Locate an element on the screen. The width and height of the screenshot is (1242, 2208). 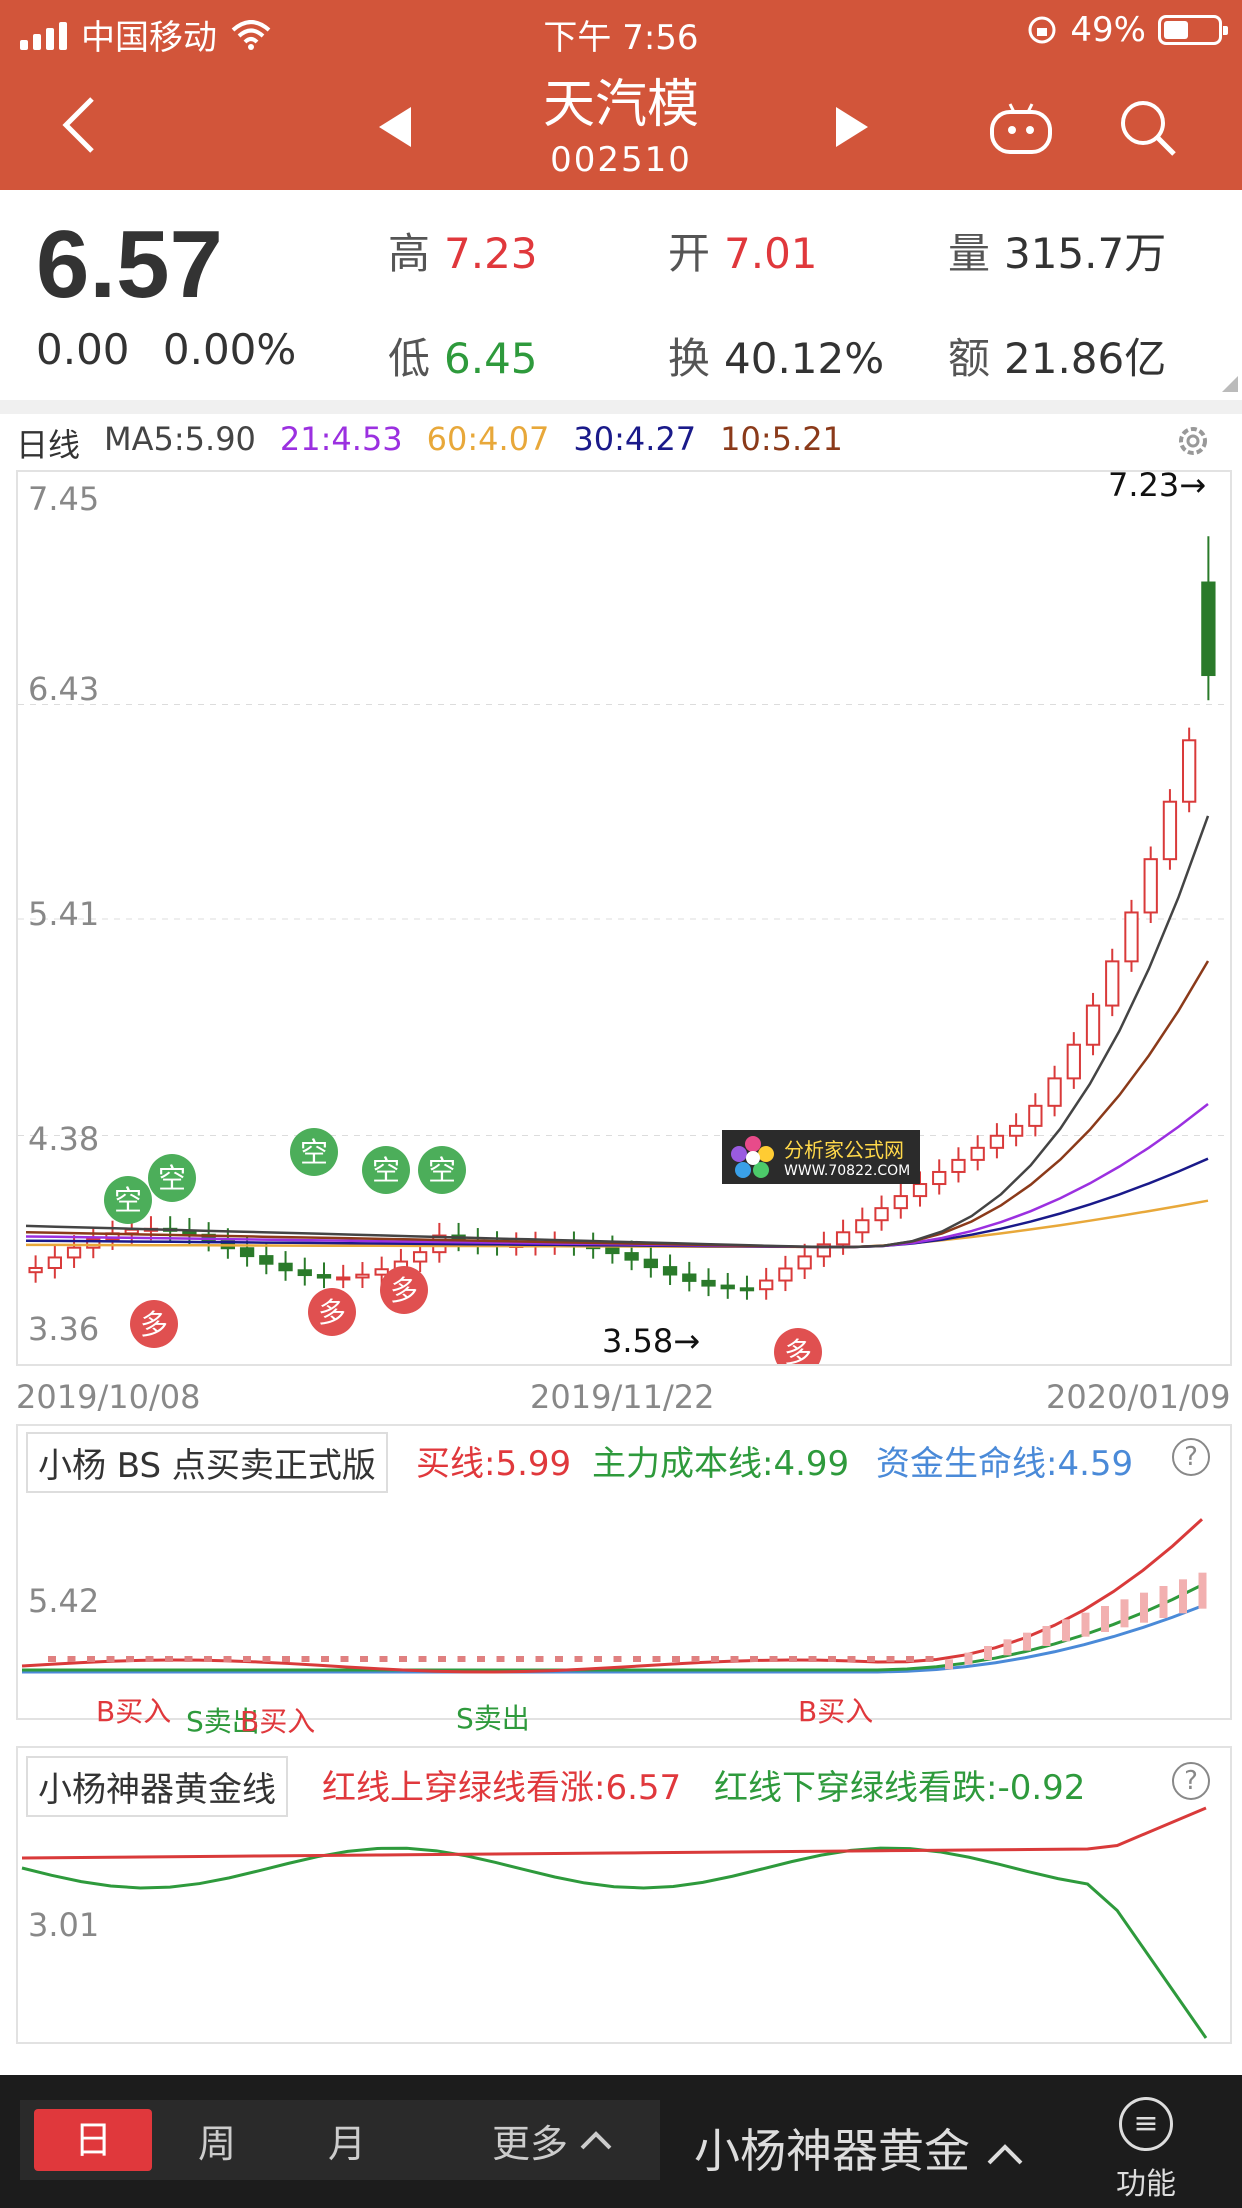
chevron-up-icon is located at coordinates (1005, 2154).